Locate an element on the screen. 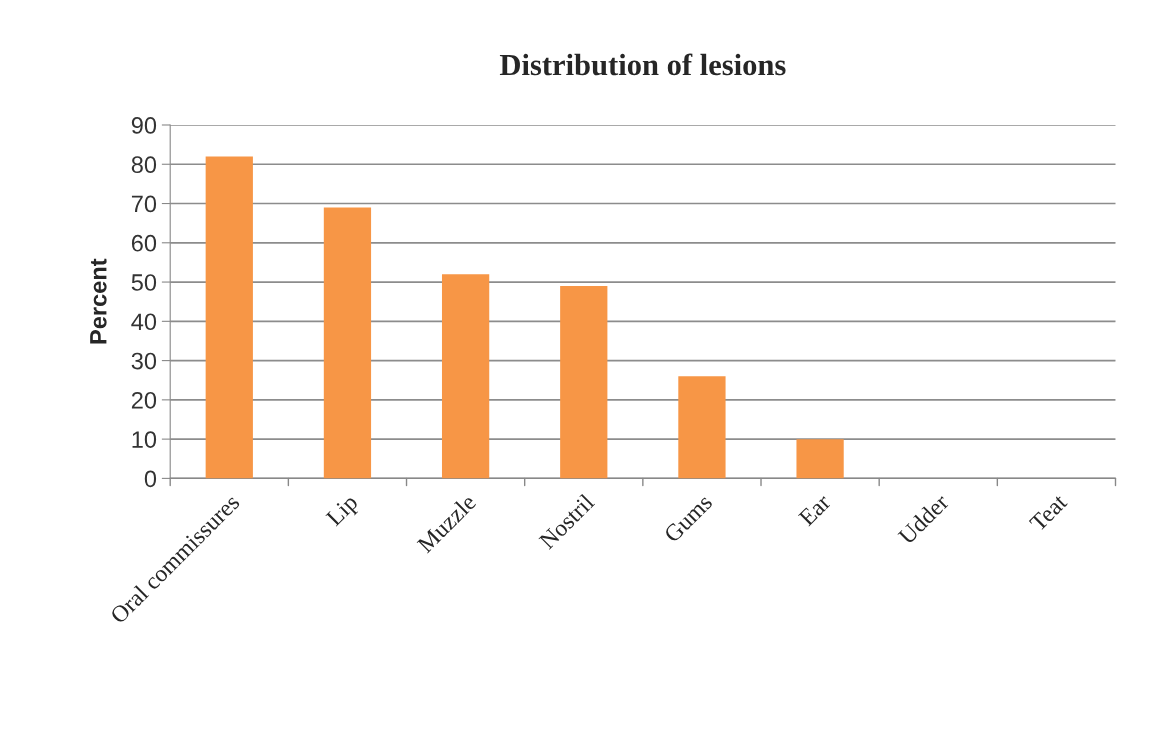  y-tick-label: 30 is located at coordinates (144, 361).